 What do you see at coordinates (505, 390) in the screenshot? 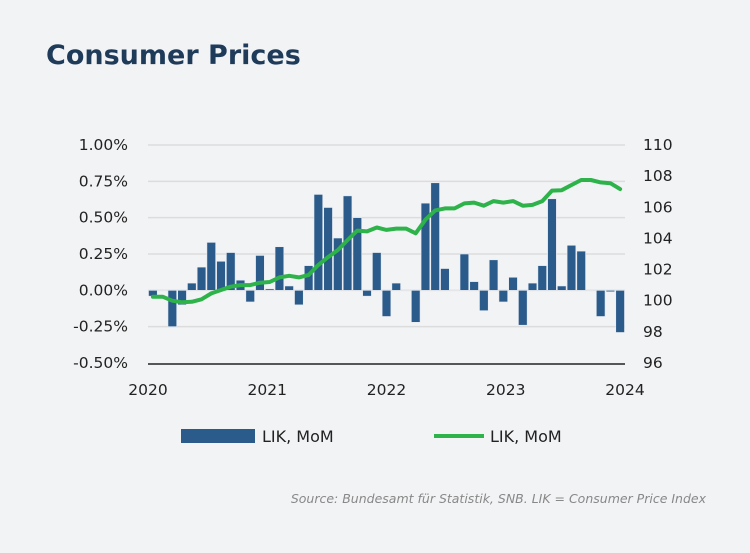
I see `x-axis-tick: 2023` at bounding box center [505, 390].